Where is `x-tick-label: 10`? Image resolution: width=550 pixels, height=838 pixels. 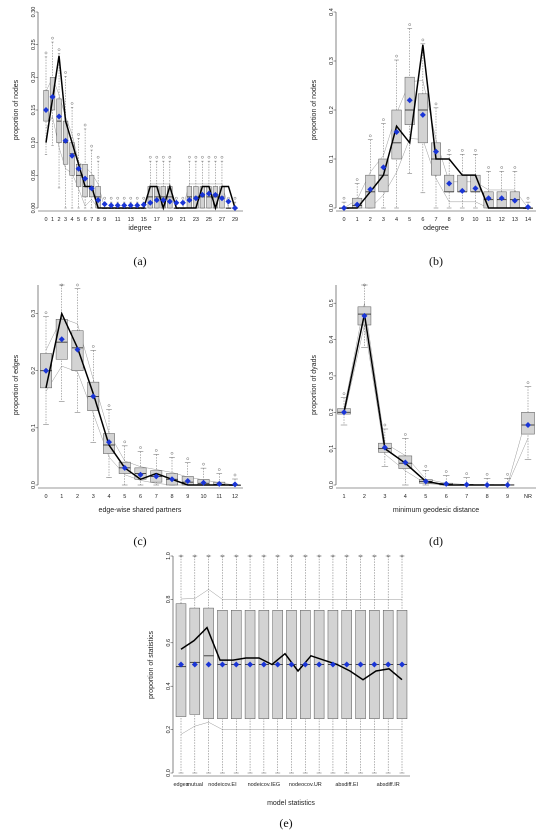 x-tick-label: 10 is located at coordinates (203, 497).